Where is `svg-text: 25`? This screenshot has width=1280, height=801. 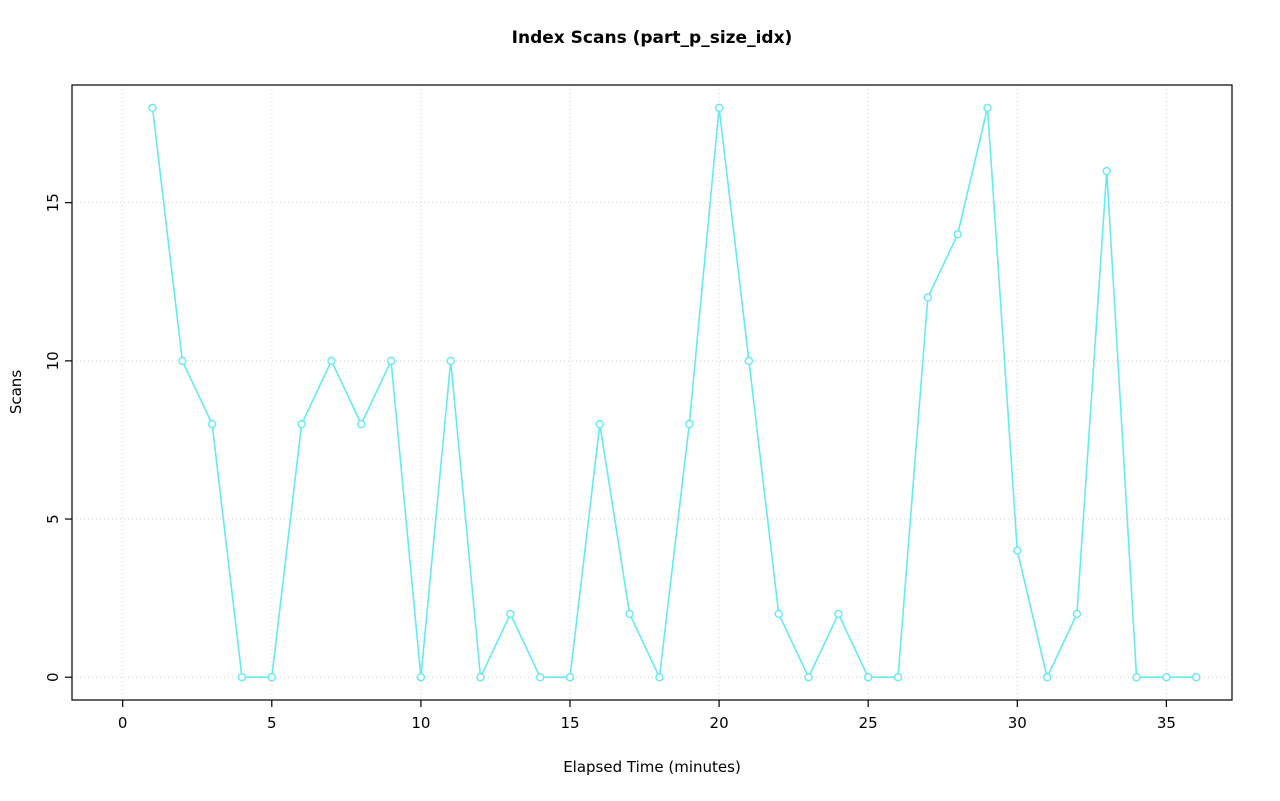 svg-text: 25 is located at coordinates (868, 723).